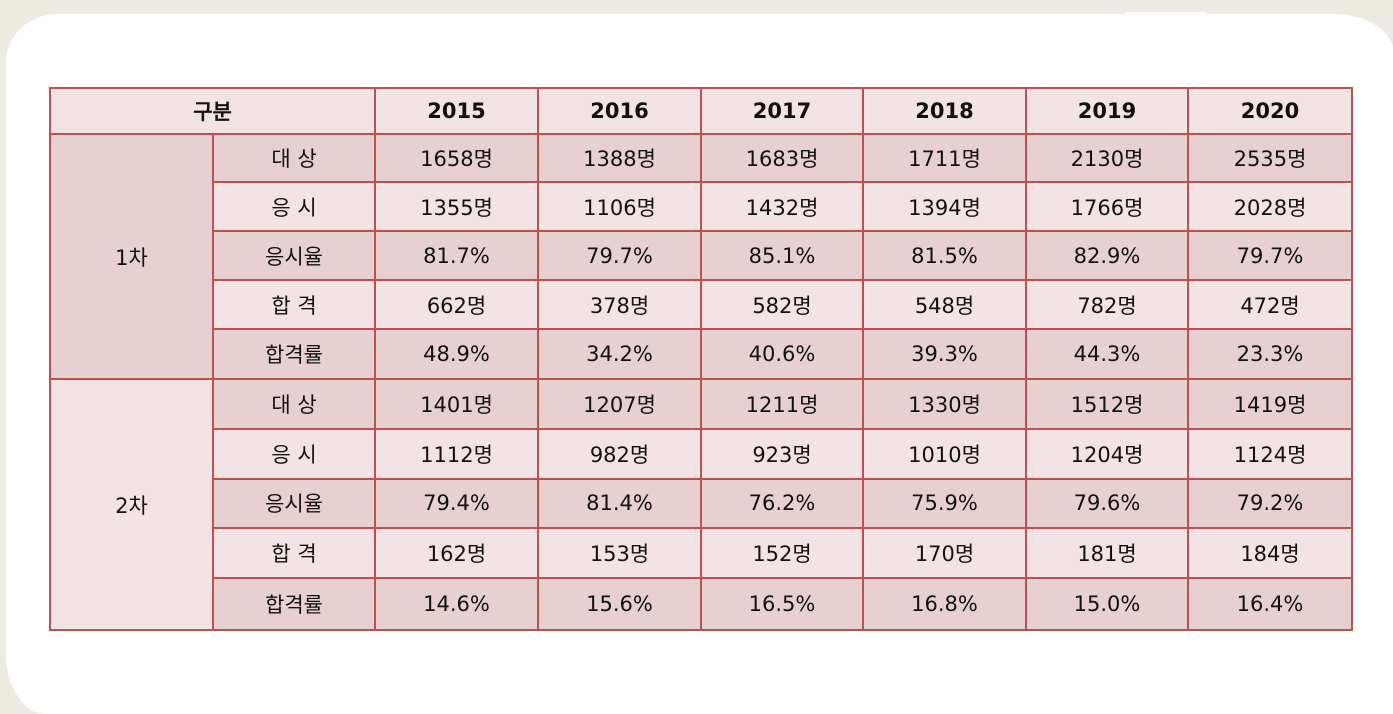 The height and width of the screenshot is (714, 1393). Describe the element at coordinates (620, 207) in the screenshot. I see `value-cell: 1106명` at that location.